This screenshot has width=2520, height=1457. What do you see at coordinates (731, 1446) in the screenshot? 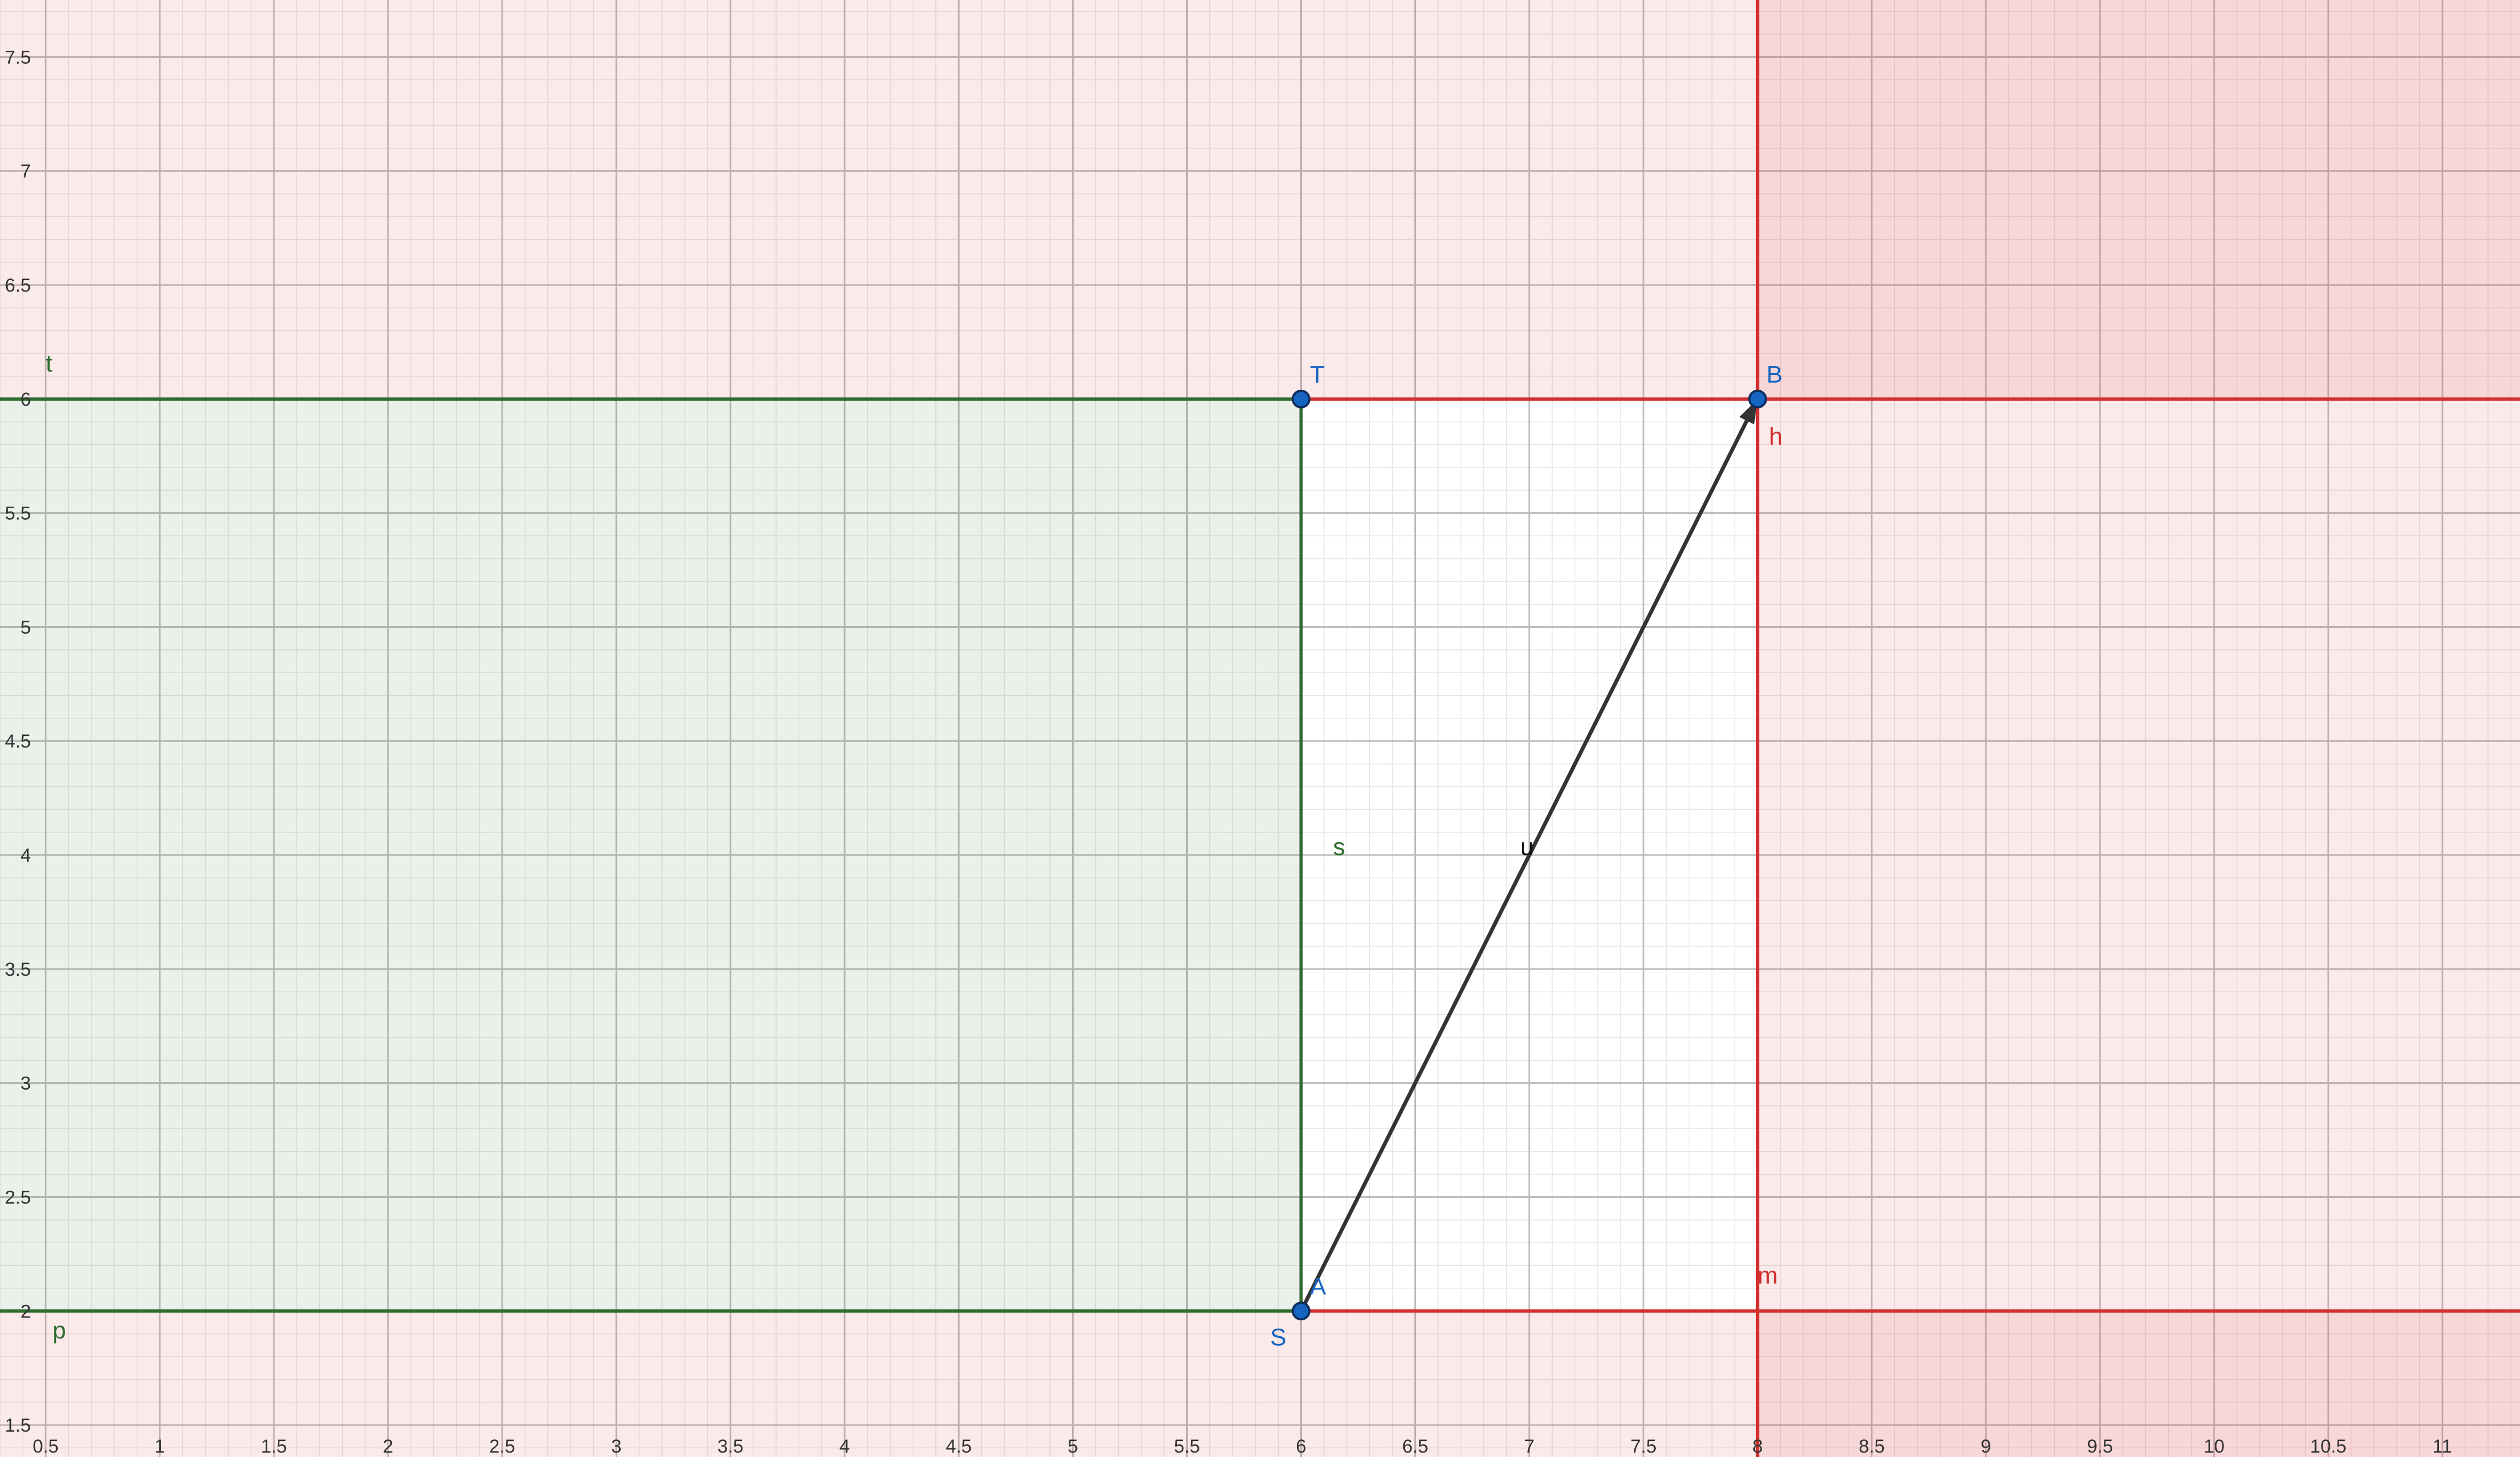
I see `x-tick-label: 3.5` at bounding box center [731, 1446].